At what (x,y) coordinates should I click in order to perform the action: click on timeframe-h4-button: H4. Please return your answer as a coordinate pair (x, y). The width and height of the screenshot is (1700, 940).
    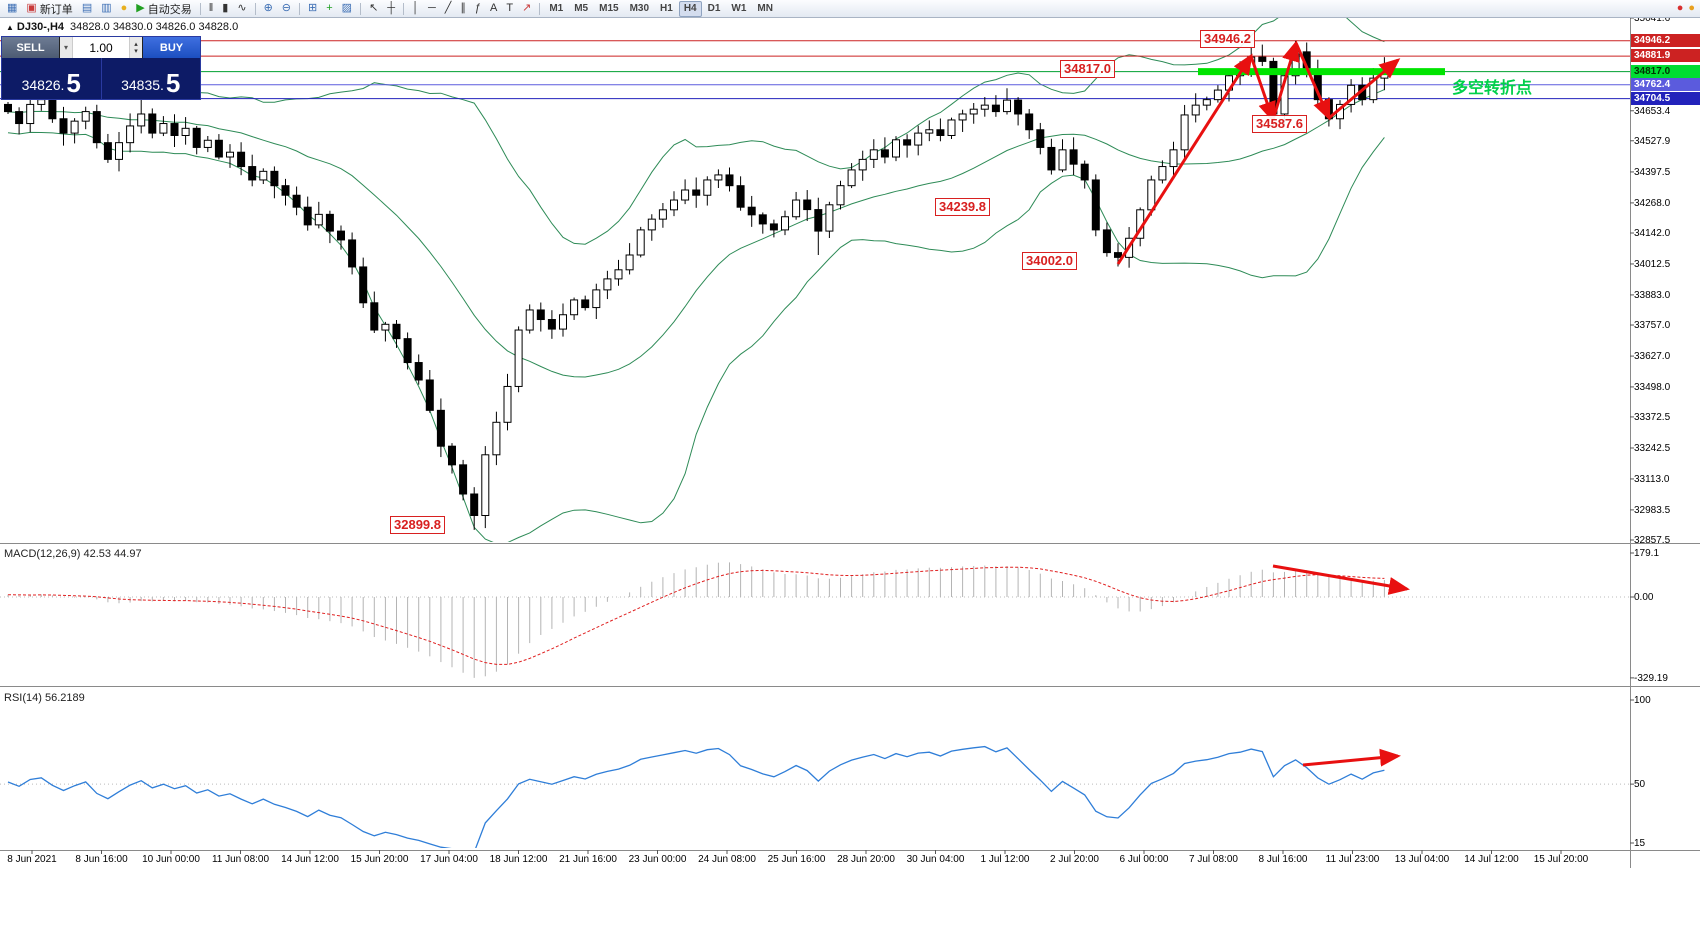
    Looking at the image, I should click on (690, 8).